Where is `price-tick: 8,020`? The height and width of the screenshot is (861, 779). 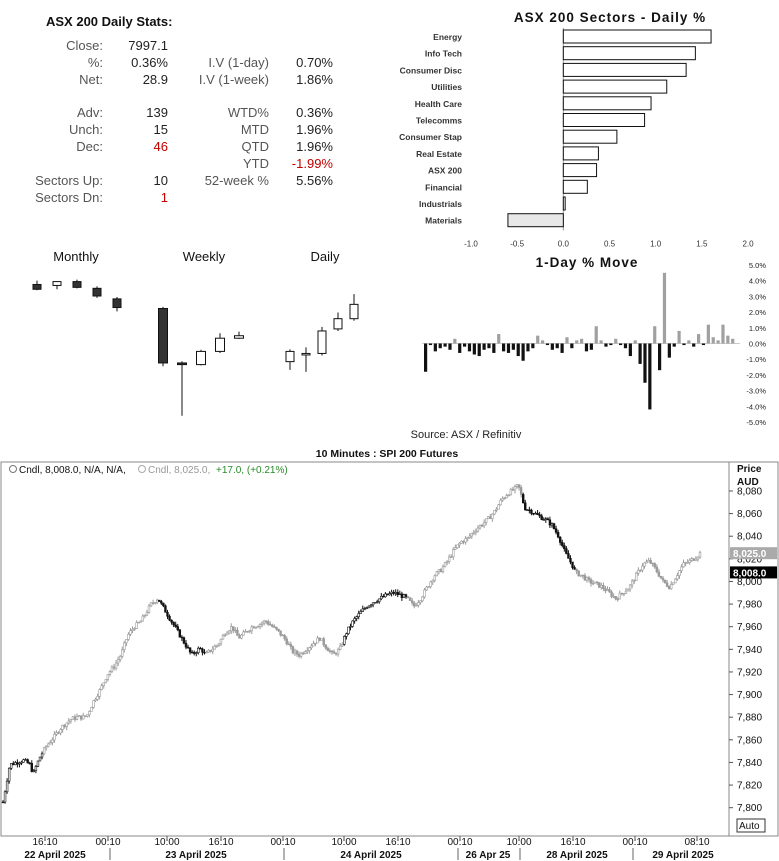 price-tick: 8,020 is located at coordinates (749, 559).